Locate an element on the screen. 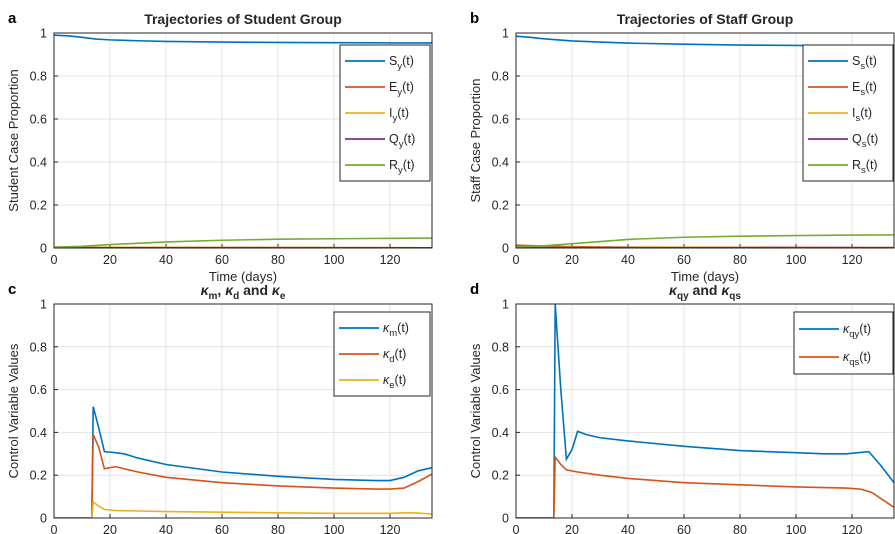 The height and width of the screenshot is (534, 895). chart-title: κm, κd and κe is located at coordinates (243, 292).